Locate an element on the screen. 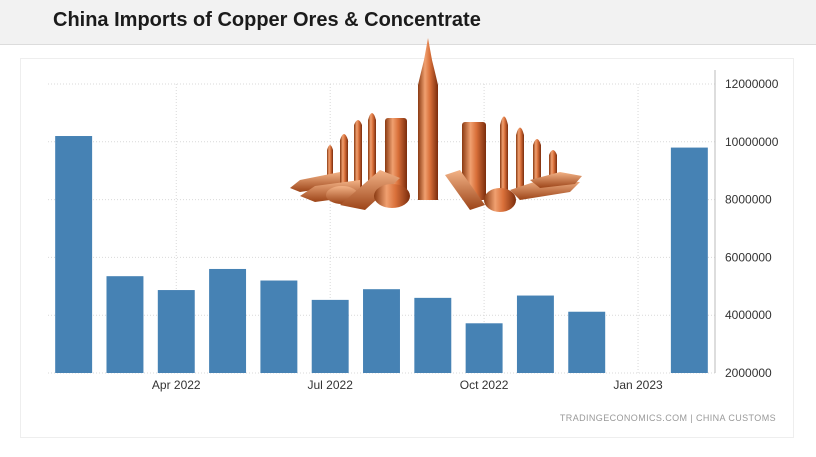 The image size is (816, 457). y-tick-label: 6000000 is located at coordinates (748, 257).